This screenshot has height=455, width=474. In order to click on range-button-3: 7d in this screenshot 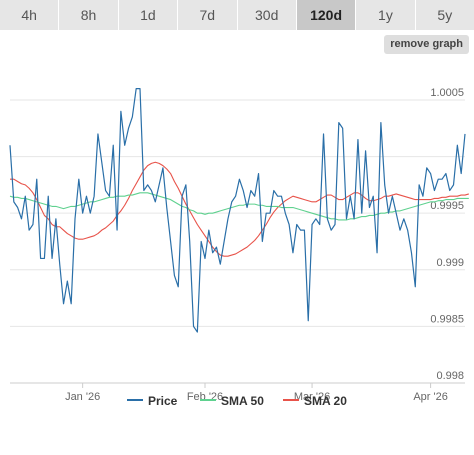, I will do `click(208, 15)`.